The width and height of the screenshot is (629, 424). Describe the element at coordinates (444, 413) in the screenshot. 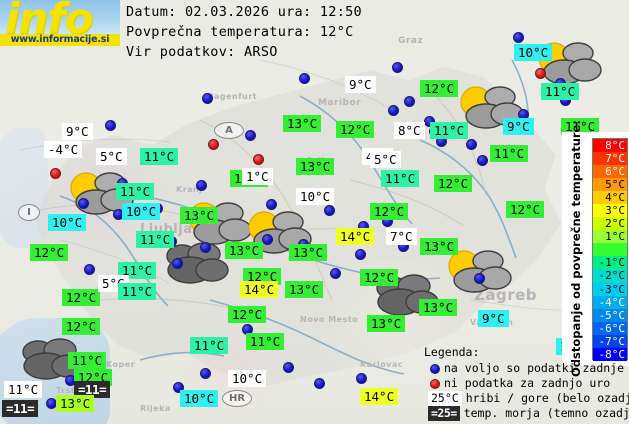

I see `dark-chip-sample: =25=` at that location.